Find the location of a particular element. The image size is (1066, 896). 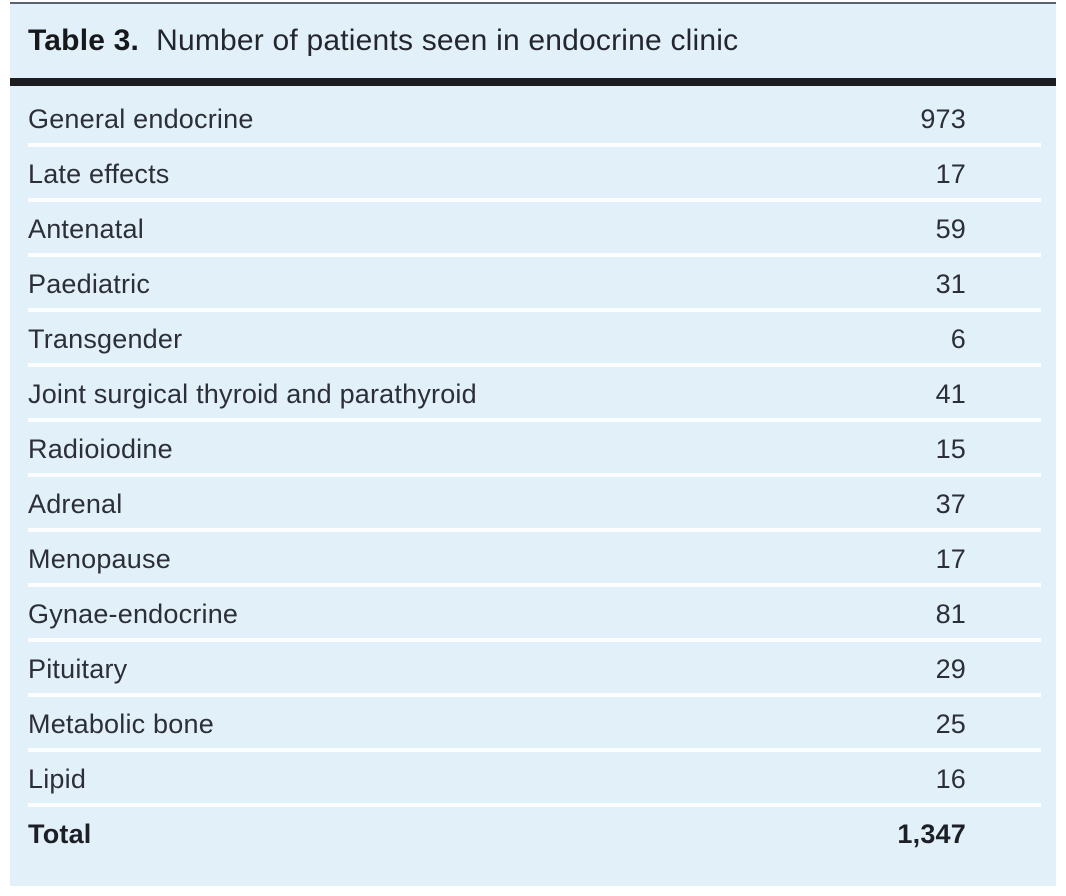

table-row: Gynae-endocrine 81 is located at coordinates (533, 614).